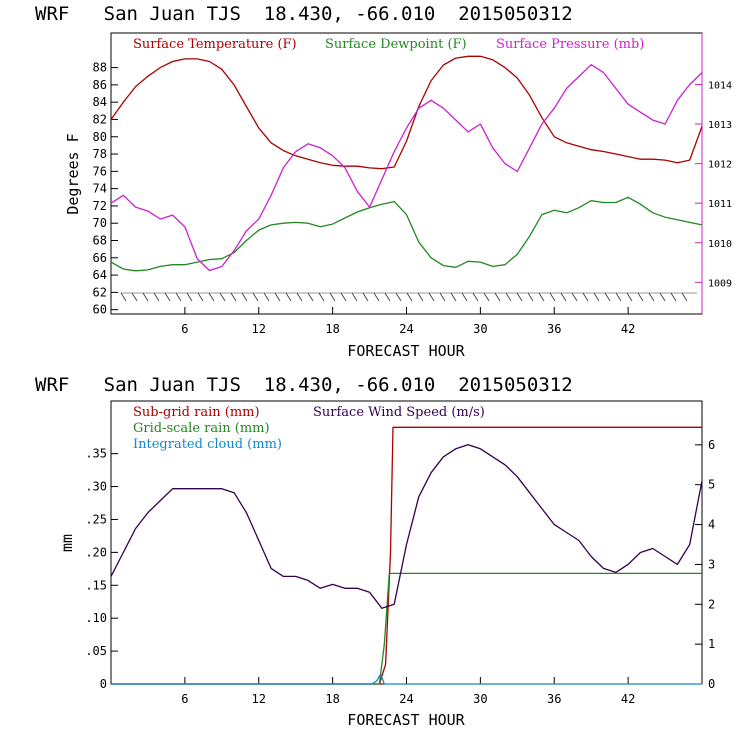 This screenshot has width=740, height=740. What do you see at coordinates (96, 552) in the screenshot?
I see `y-tick-label: .20` at bounding box center [96, 552].